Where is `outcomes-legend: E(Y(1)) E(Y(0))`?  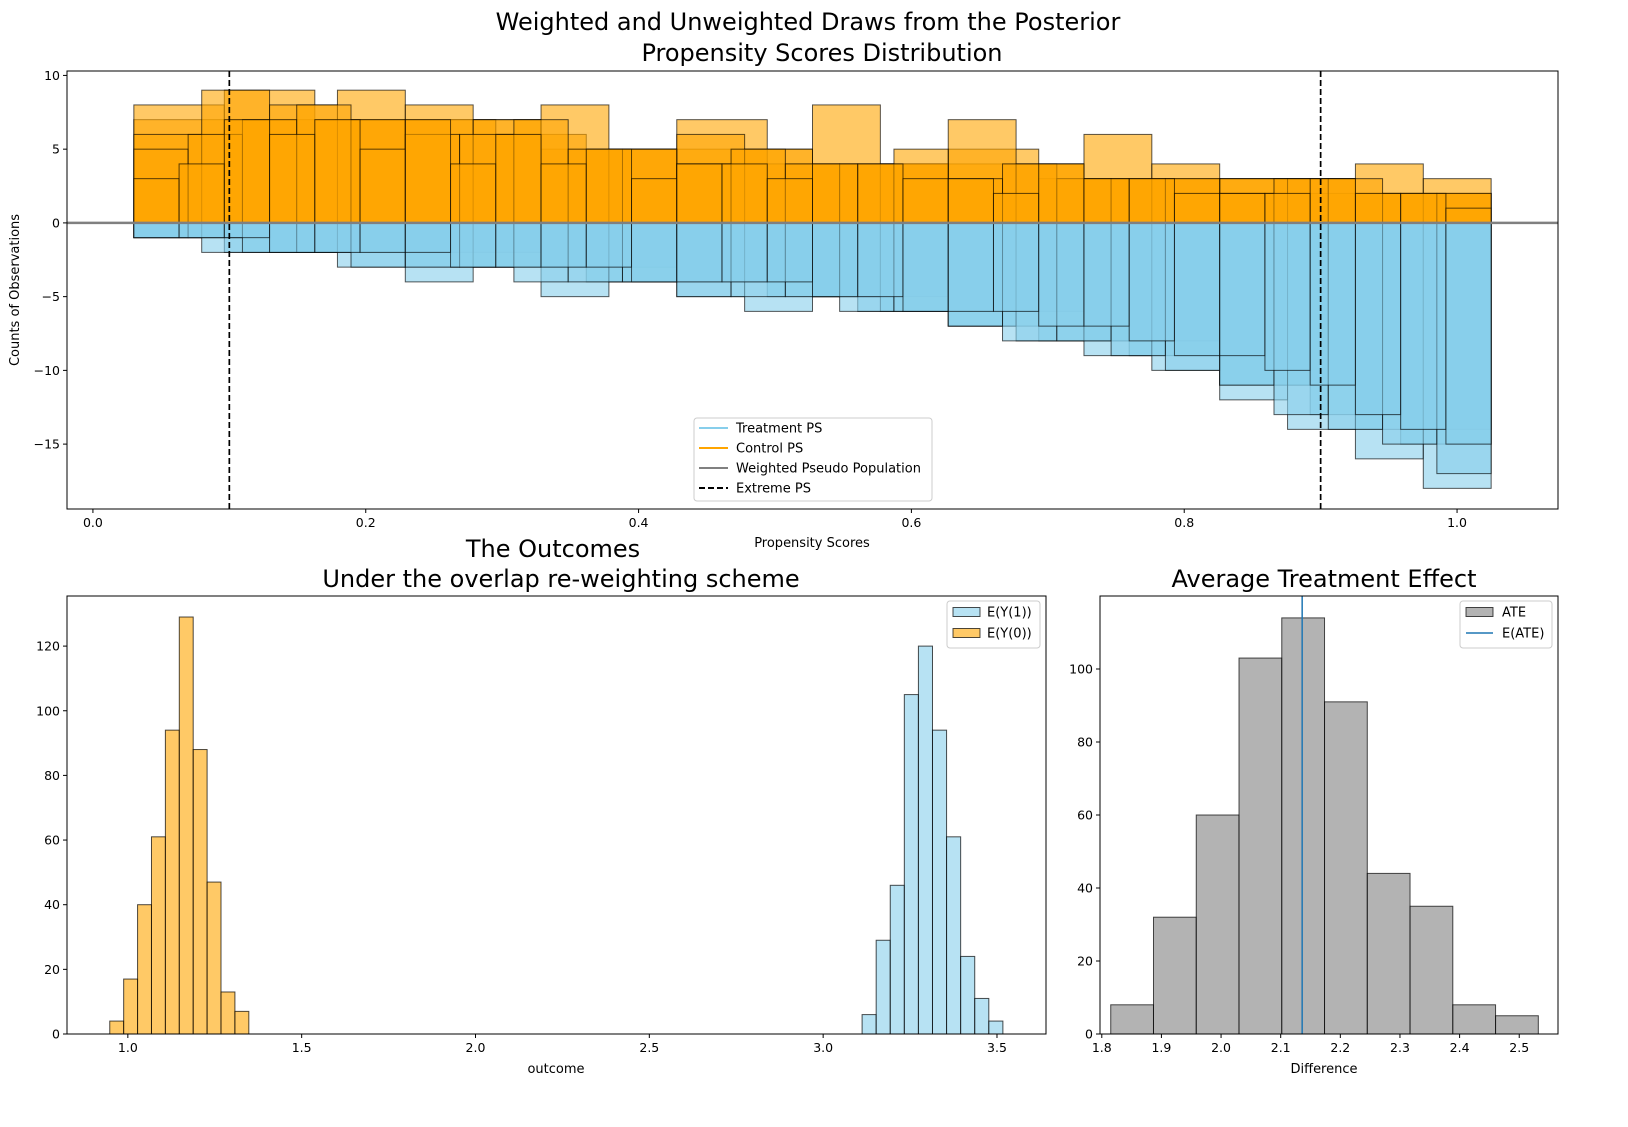
outcomes-legend: E(Y(1)) E(Y(0)) is located at coordinates (993, 624).